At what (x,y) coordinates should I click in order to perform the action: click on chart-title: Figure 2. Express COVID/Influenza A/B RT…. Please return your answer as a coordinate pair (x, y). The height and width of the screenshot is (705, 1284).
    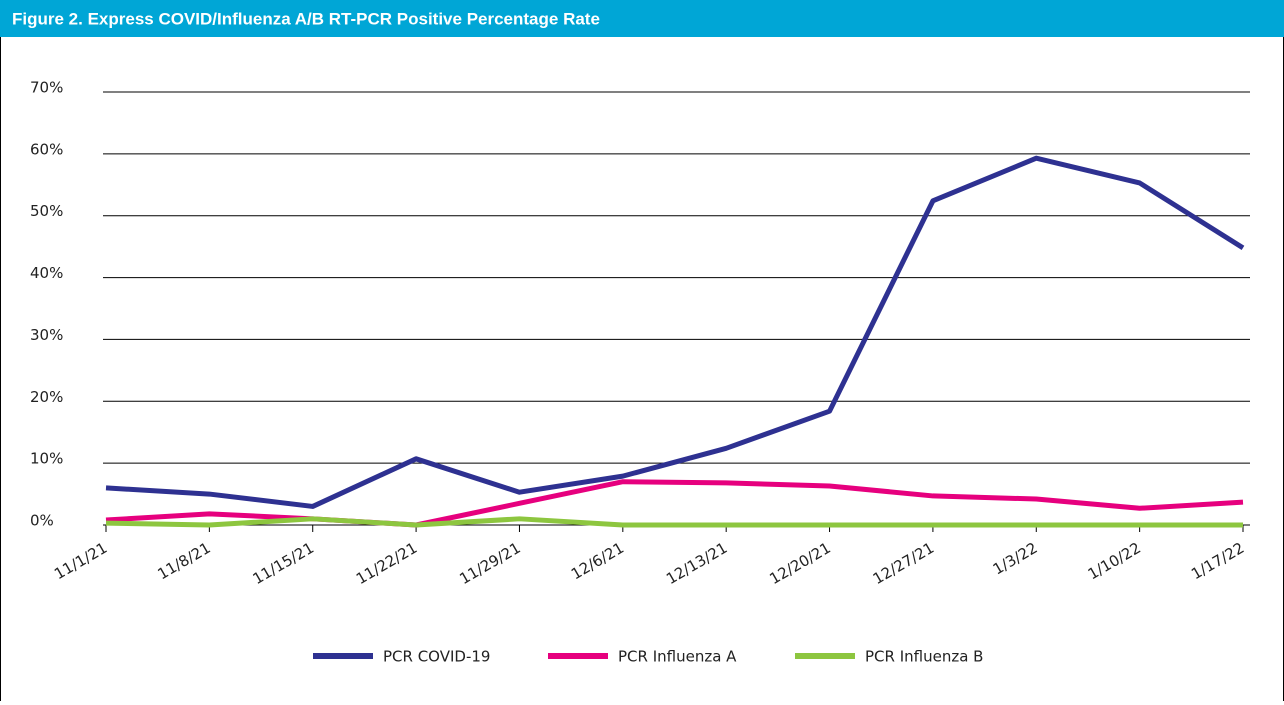
    Looking at the image, I should click on (306, 18).